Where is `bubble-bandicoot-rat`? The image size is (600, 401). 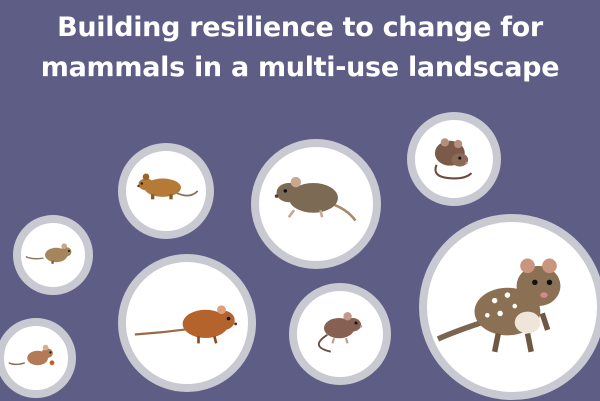
bubble-bandicoot-rat is located at coordinates (187, 323).